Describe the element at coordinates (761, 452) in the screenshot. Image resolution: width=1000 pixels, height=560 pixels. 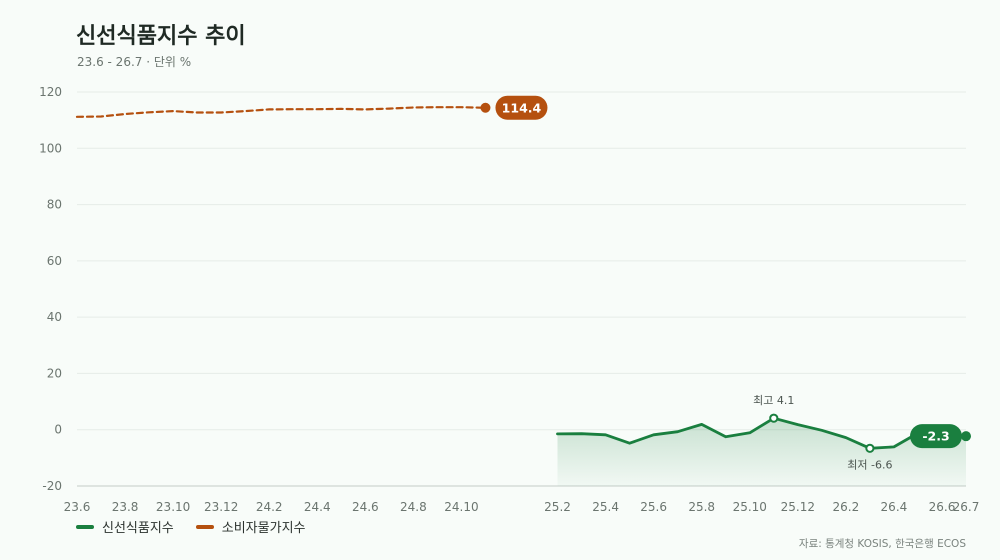
I see `series-area-fresh-food` at that location.